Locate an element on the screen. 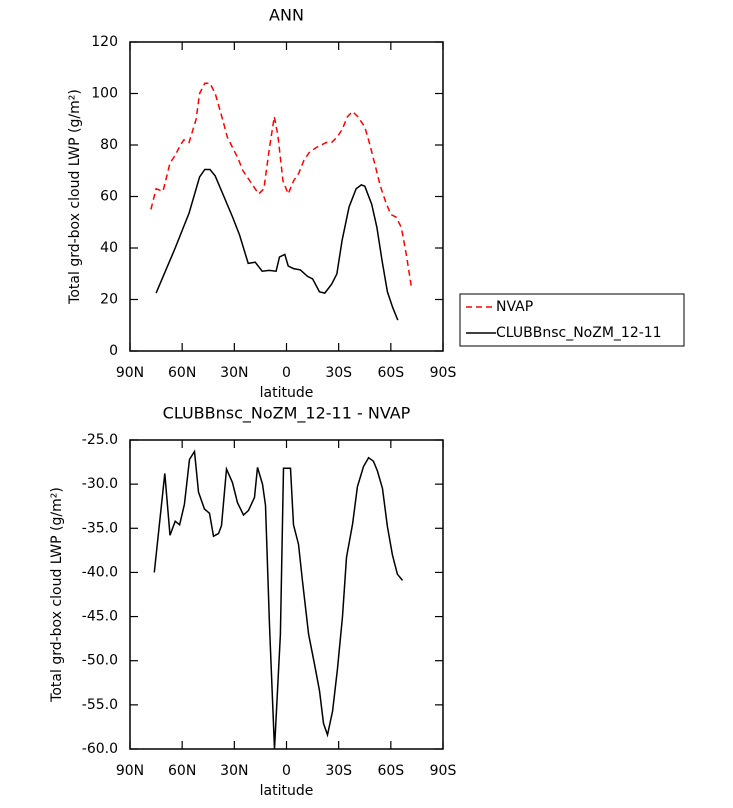 The image size is (733, 808). legend-label: NVAP is located at coordinates (514, 307).